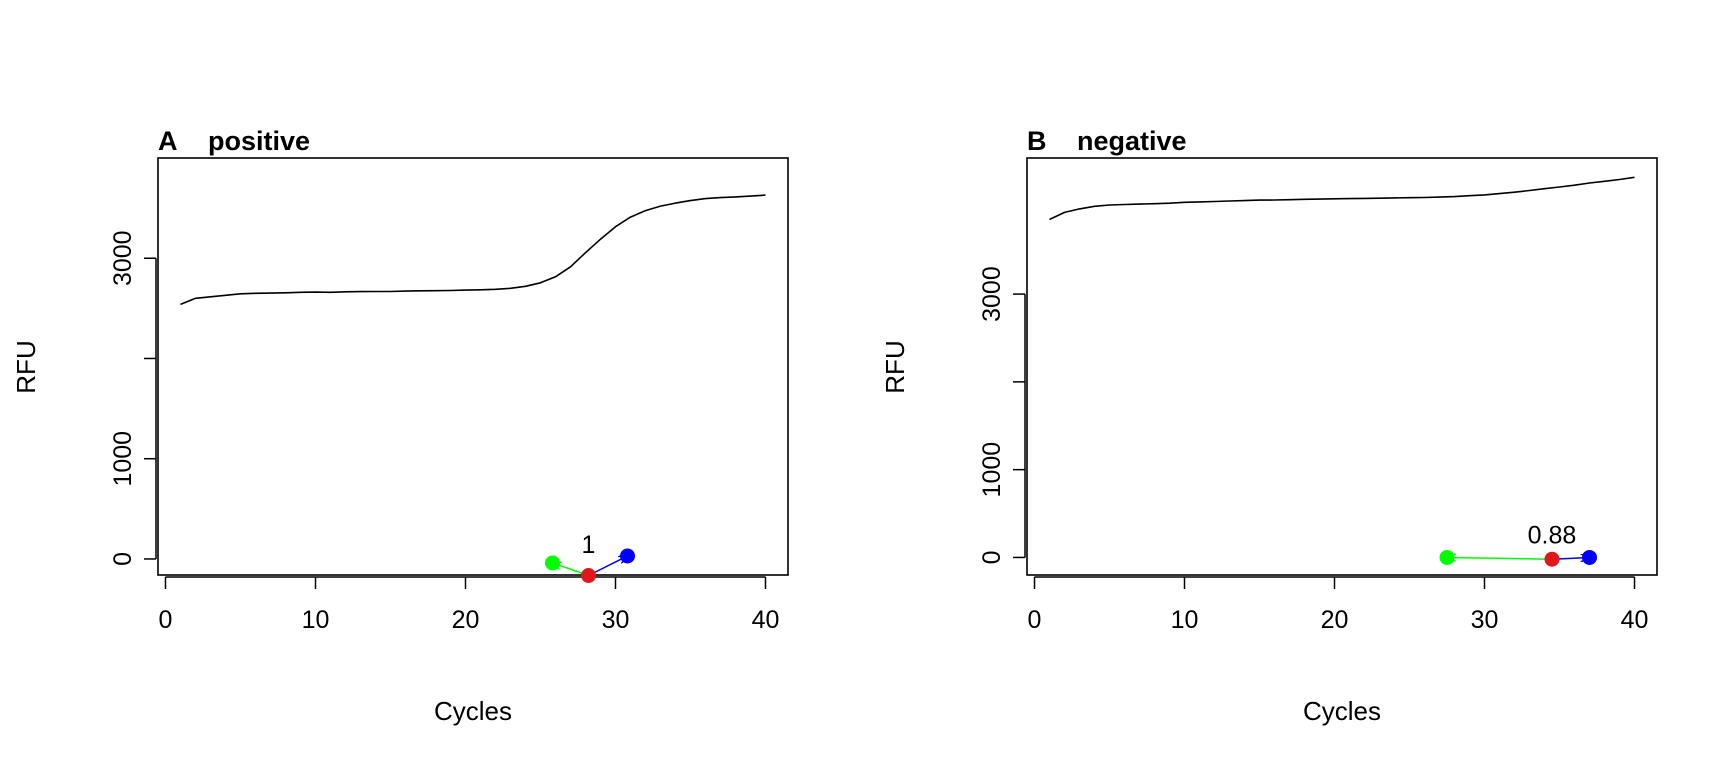 The width and height of the screenshot is (1728, 768). I want to click on panel-a-x-label: Cycles, so click(473, 711).